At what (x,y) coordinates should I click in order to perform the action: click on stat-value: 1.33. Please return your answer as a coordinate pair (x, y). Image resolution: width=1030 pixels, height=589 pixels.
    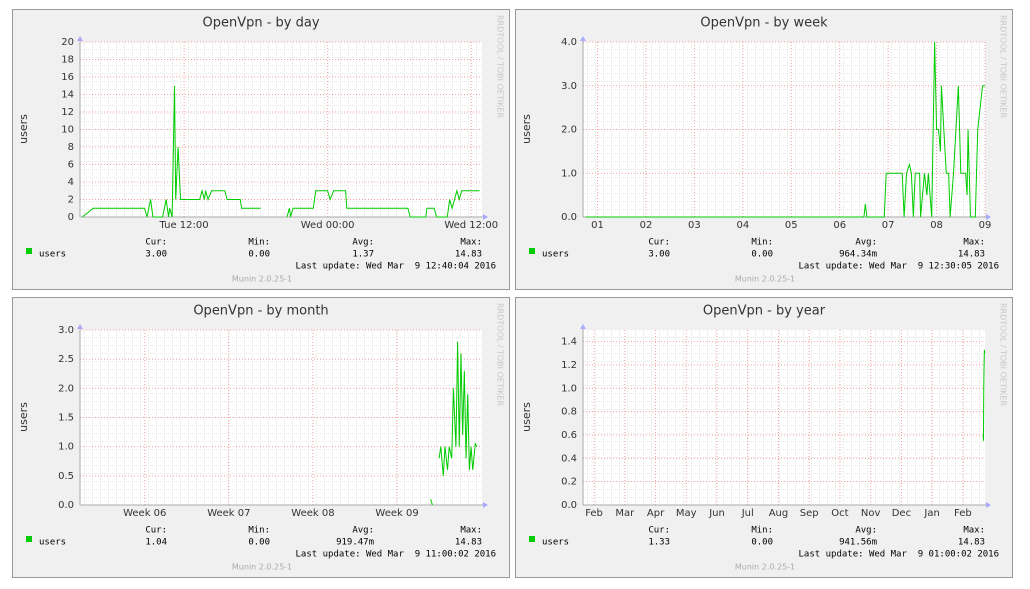
    Looking at the image, I should click on (659, 543).